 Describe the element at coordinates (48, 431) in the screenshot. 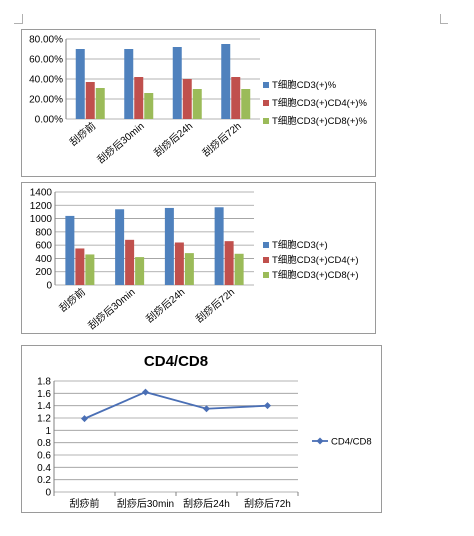

I see `chart-3-y-tick-label: 1` at that location.